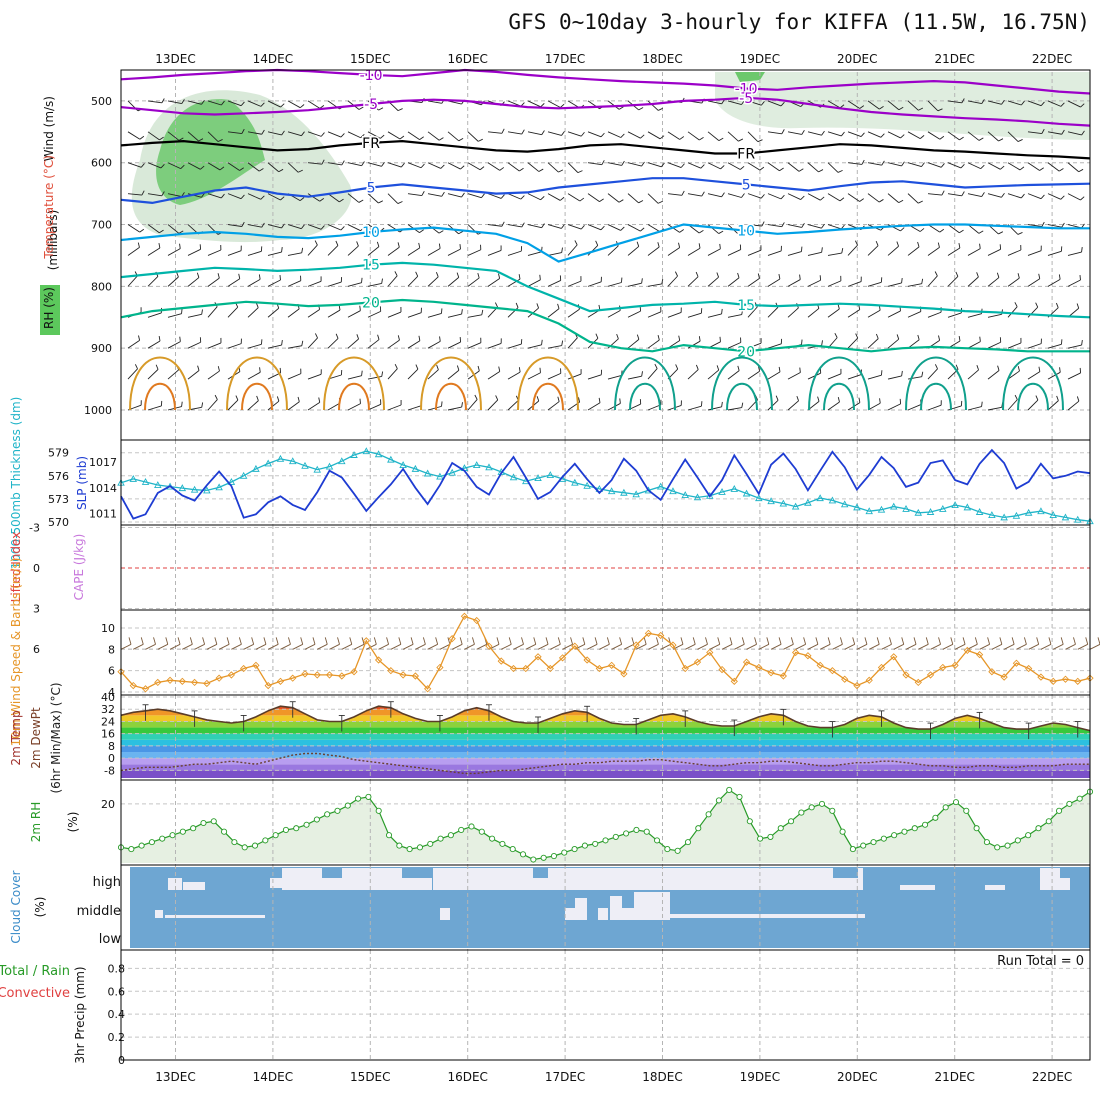 The height and width of the screenshot is (1100, 1100). I want to click on isotherm-line, so click(605, 191).